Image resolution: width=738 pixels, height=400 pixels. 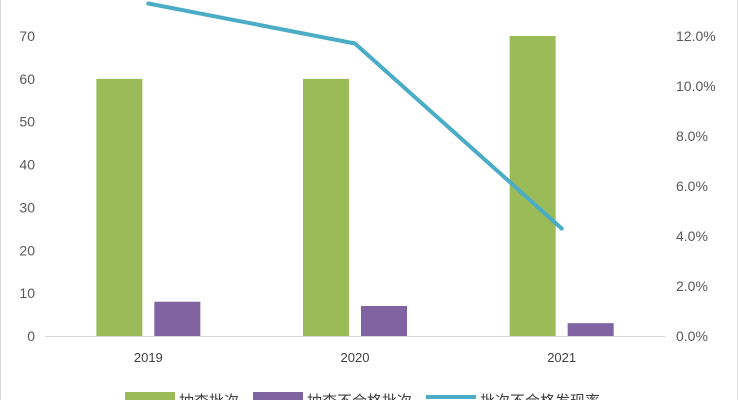 What do you see at coordinates (696, 36) in the screenshot?
I see `y-right-tick-label: 12.0%` at bounding box center [696, 36].